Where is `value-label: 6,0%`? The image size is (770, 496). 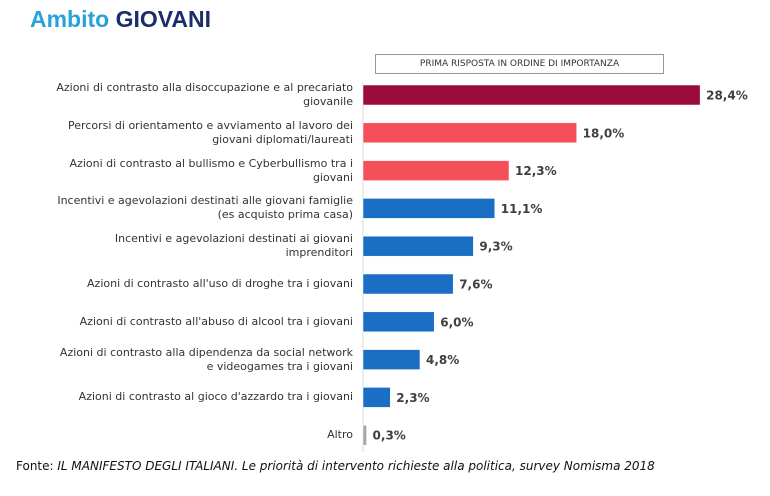
value-label: 6,0% is located at coordinates (456, 322).